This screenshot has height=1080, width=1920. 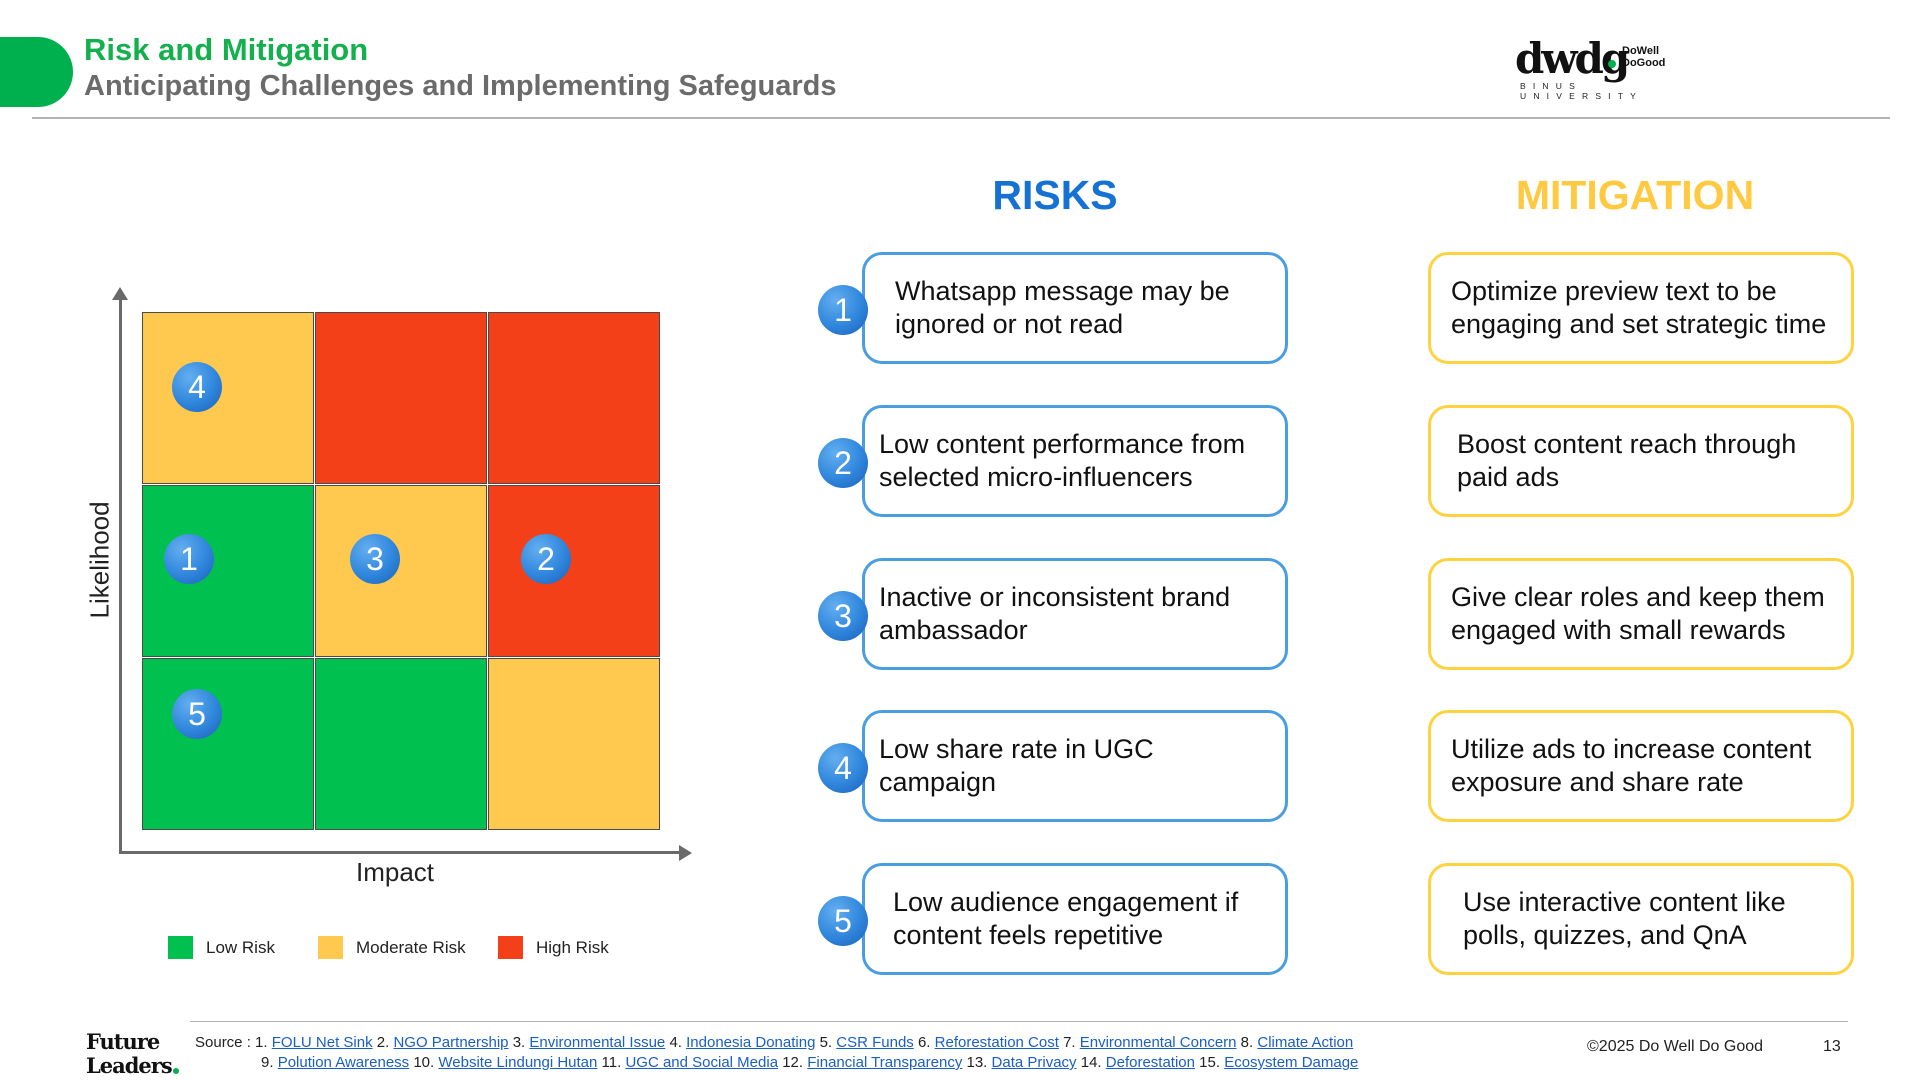 What do you see at coordinates (843, 463) in the screenshot?
I see `risk-badge-2: 2` at bounding box center [843, 463].